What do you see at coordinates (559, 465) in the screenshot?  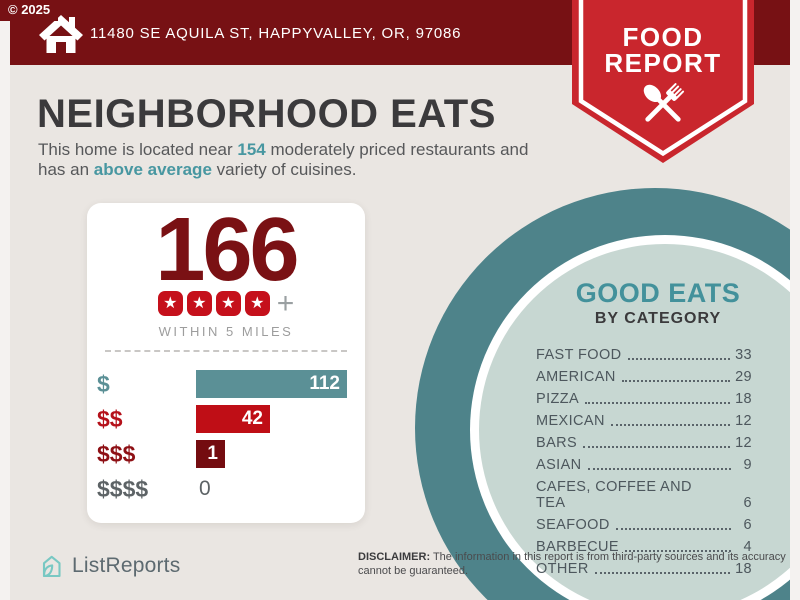 I see `category-label: ASIAN` at bounding box center [559, 465].